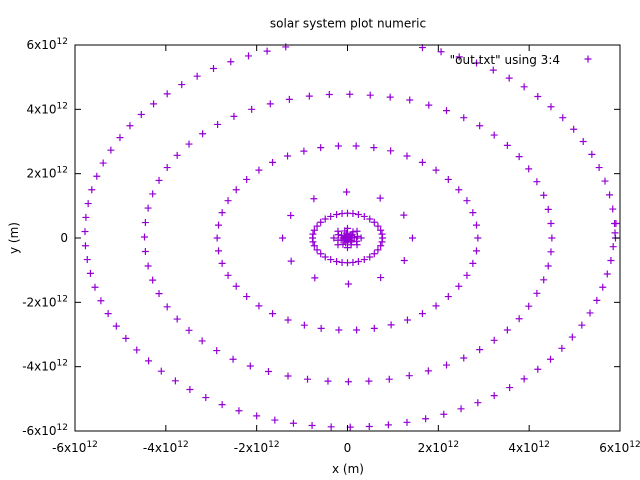 This screenshot has width=640, height=480. What do you see at coordinates (619, 447) in the screenshot?
I see `x-tick-label: 6x1012` at bounding box center [619, 447].